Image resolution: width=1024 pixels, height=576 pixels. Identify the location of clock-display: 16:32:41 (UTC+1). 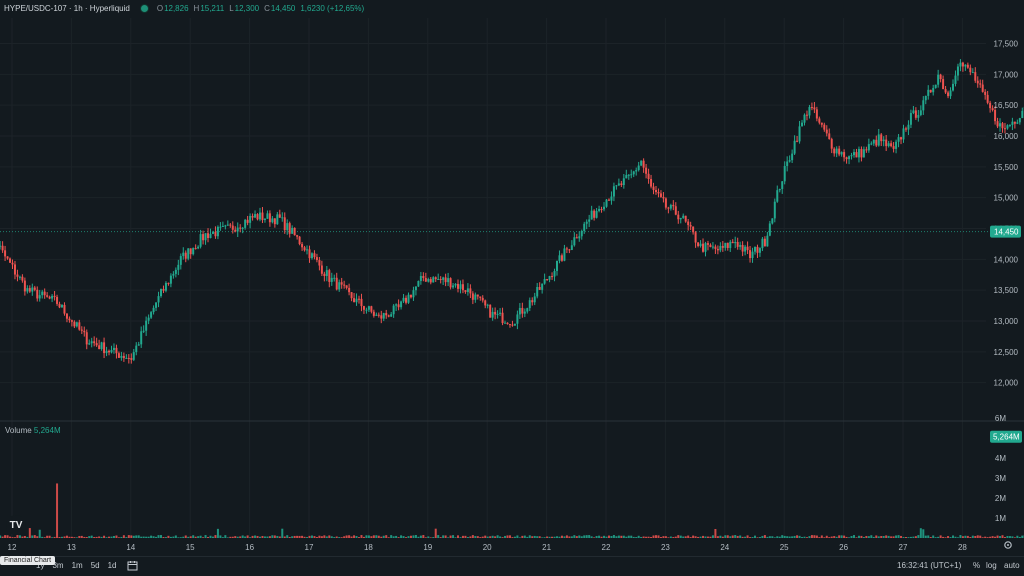
(929, 565).